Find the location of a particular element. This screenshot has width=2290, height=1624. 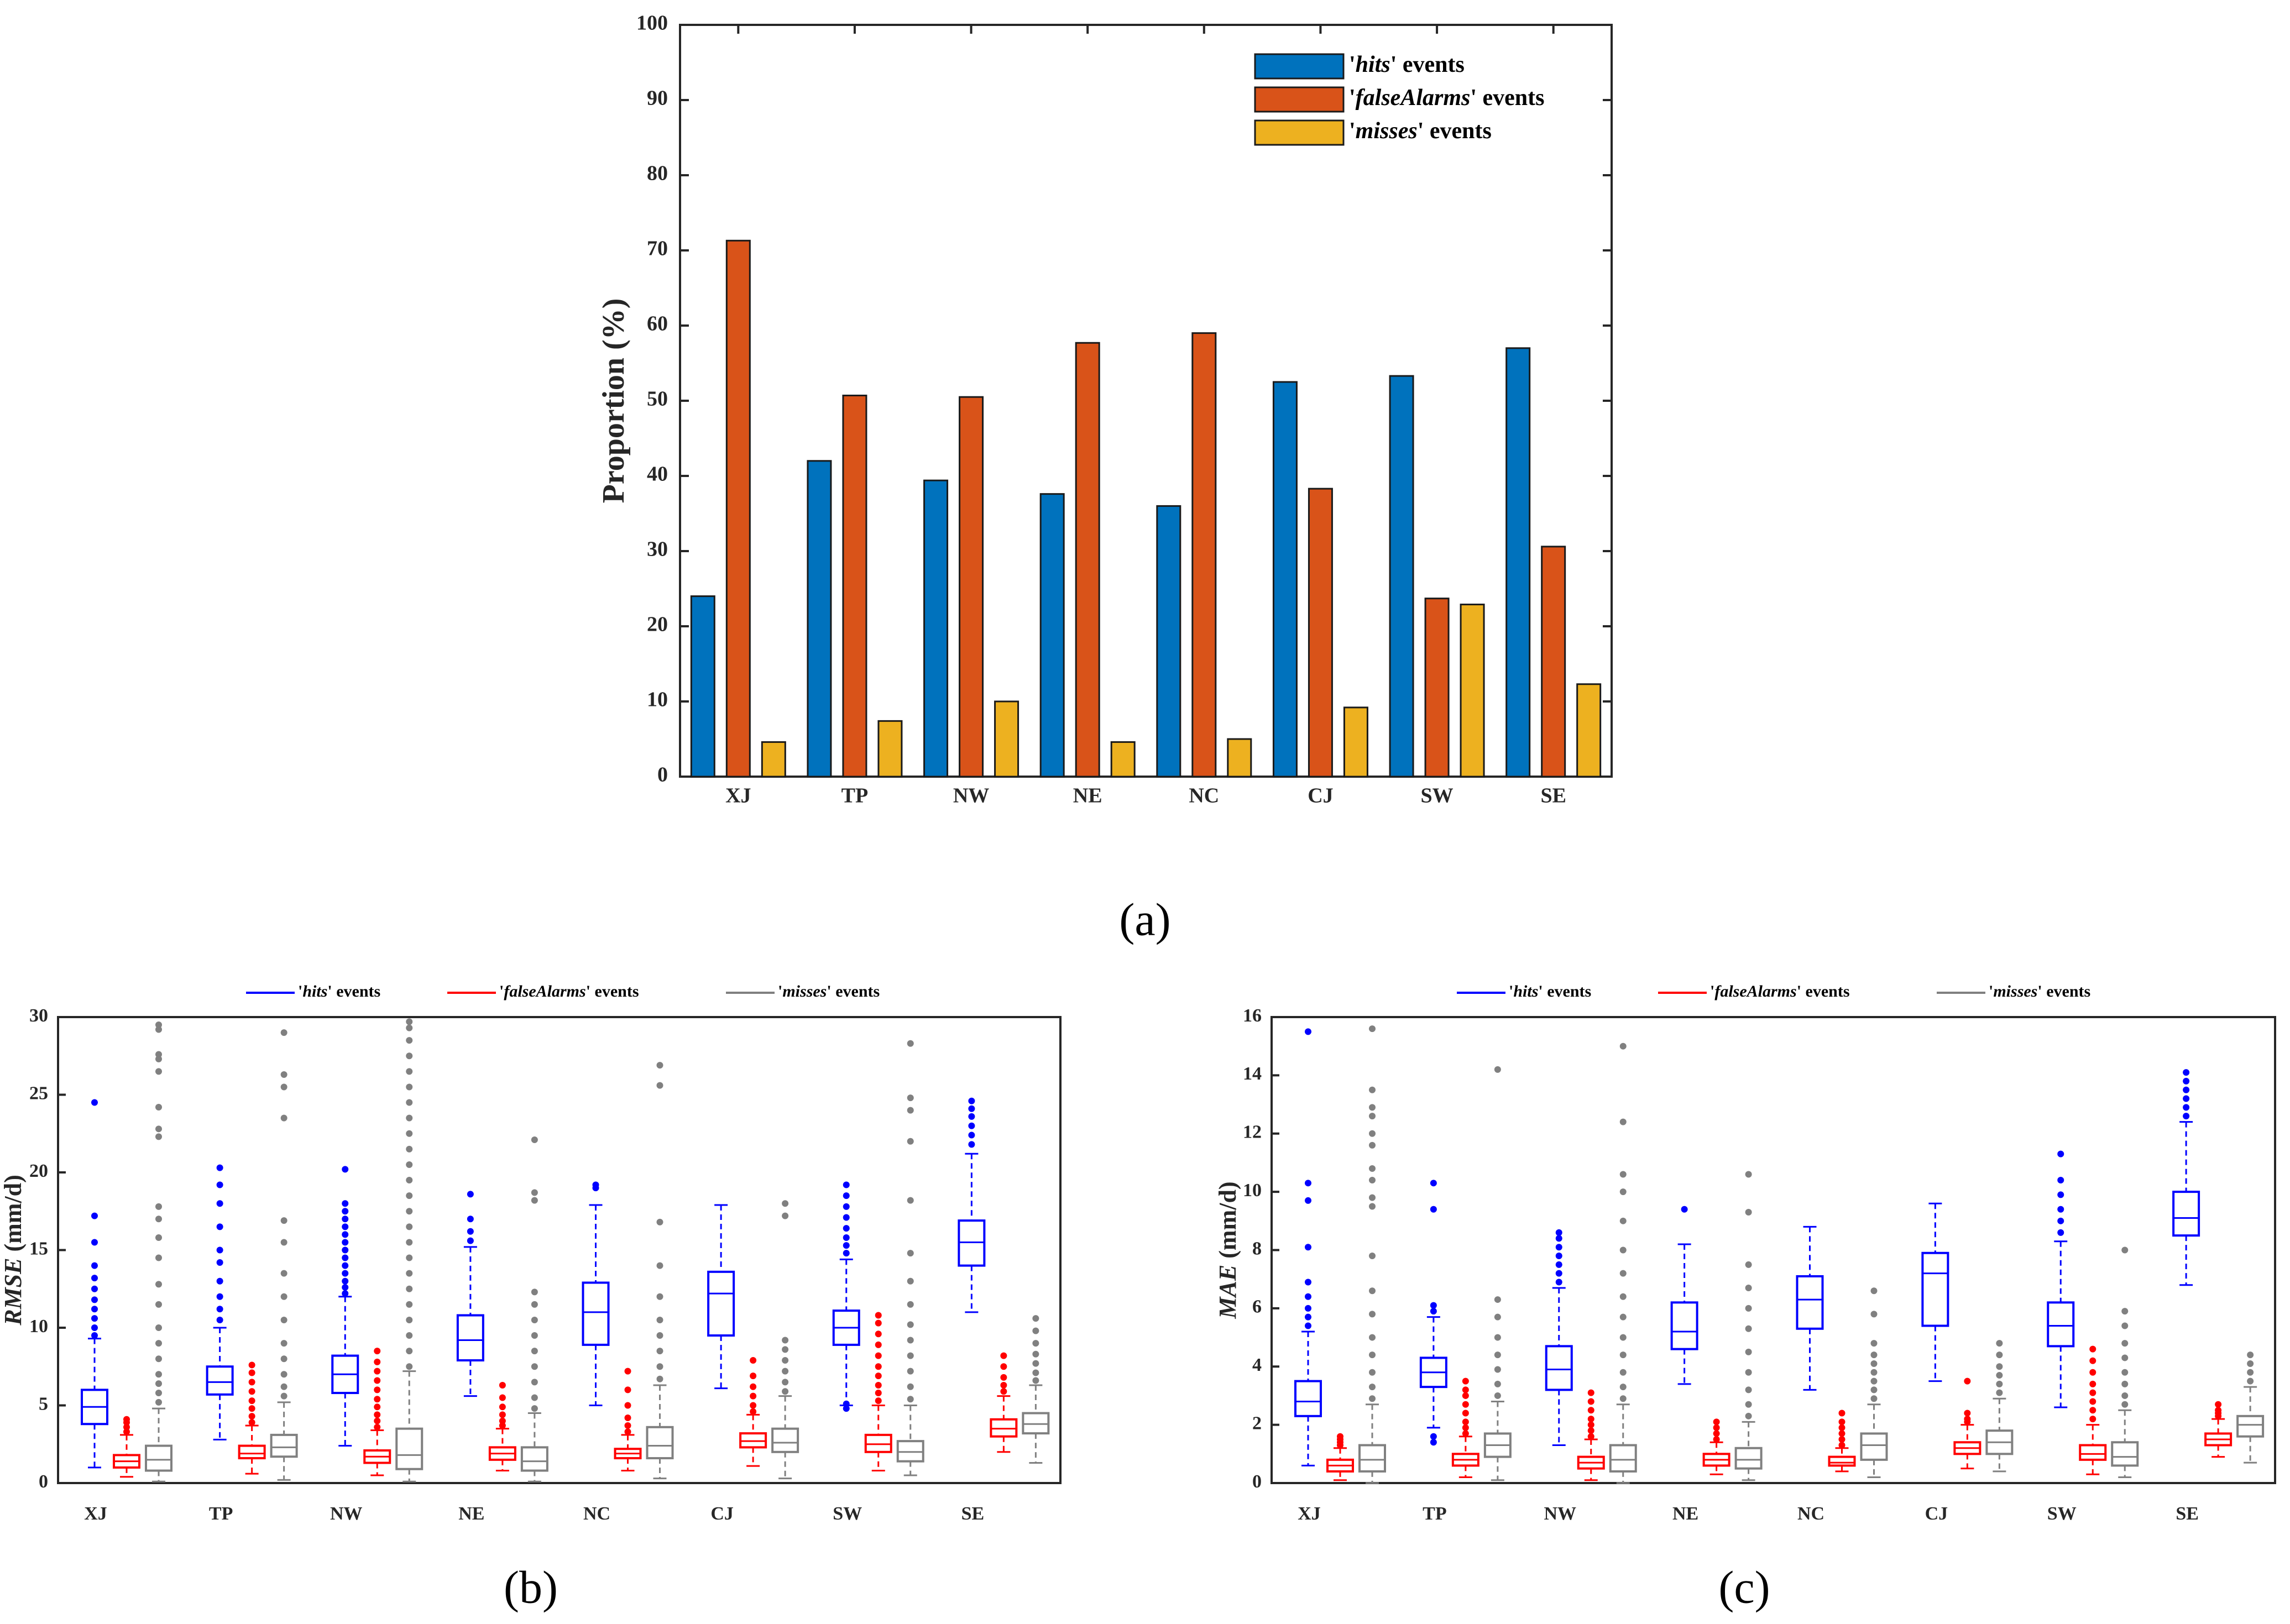

box-falseAlarms-CJ is located at coordinates (753, 1412).